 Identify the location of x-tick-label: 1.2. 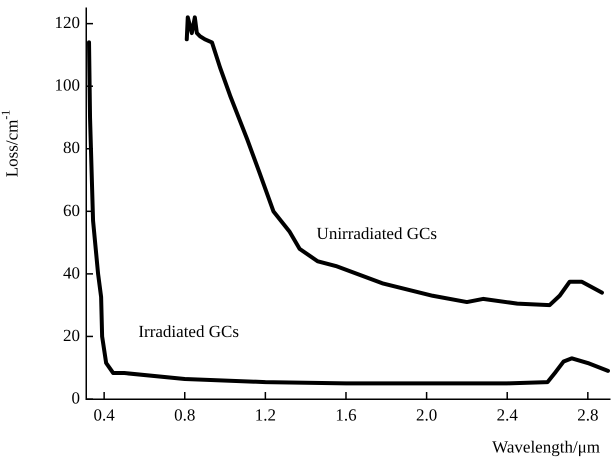
(265, 414).